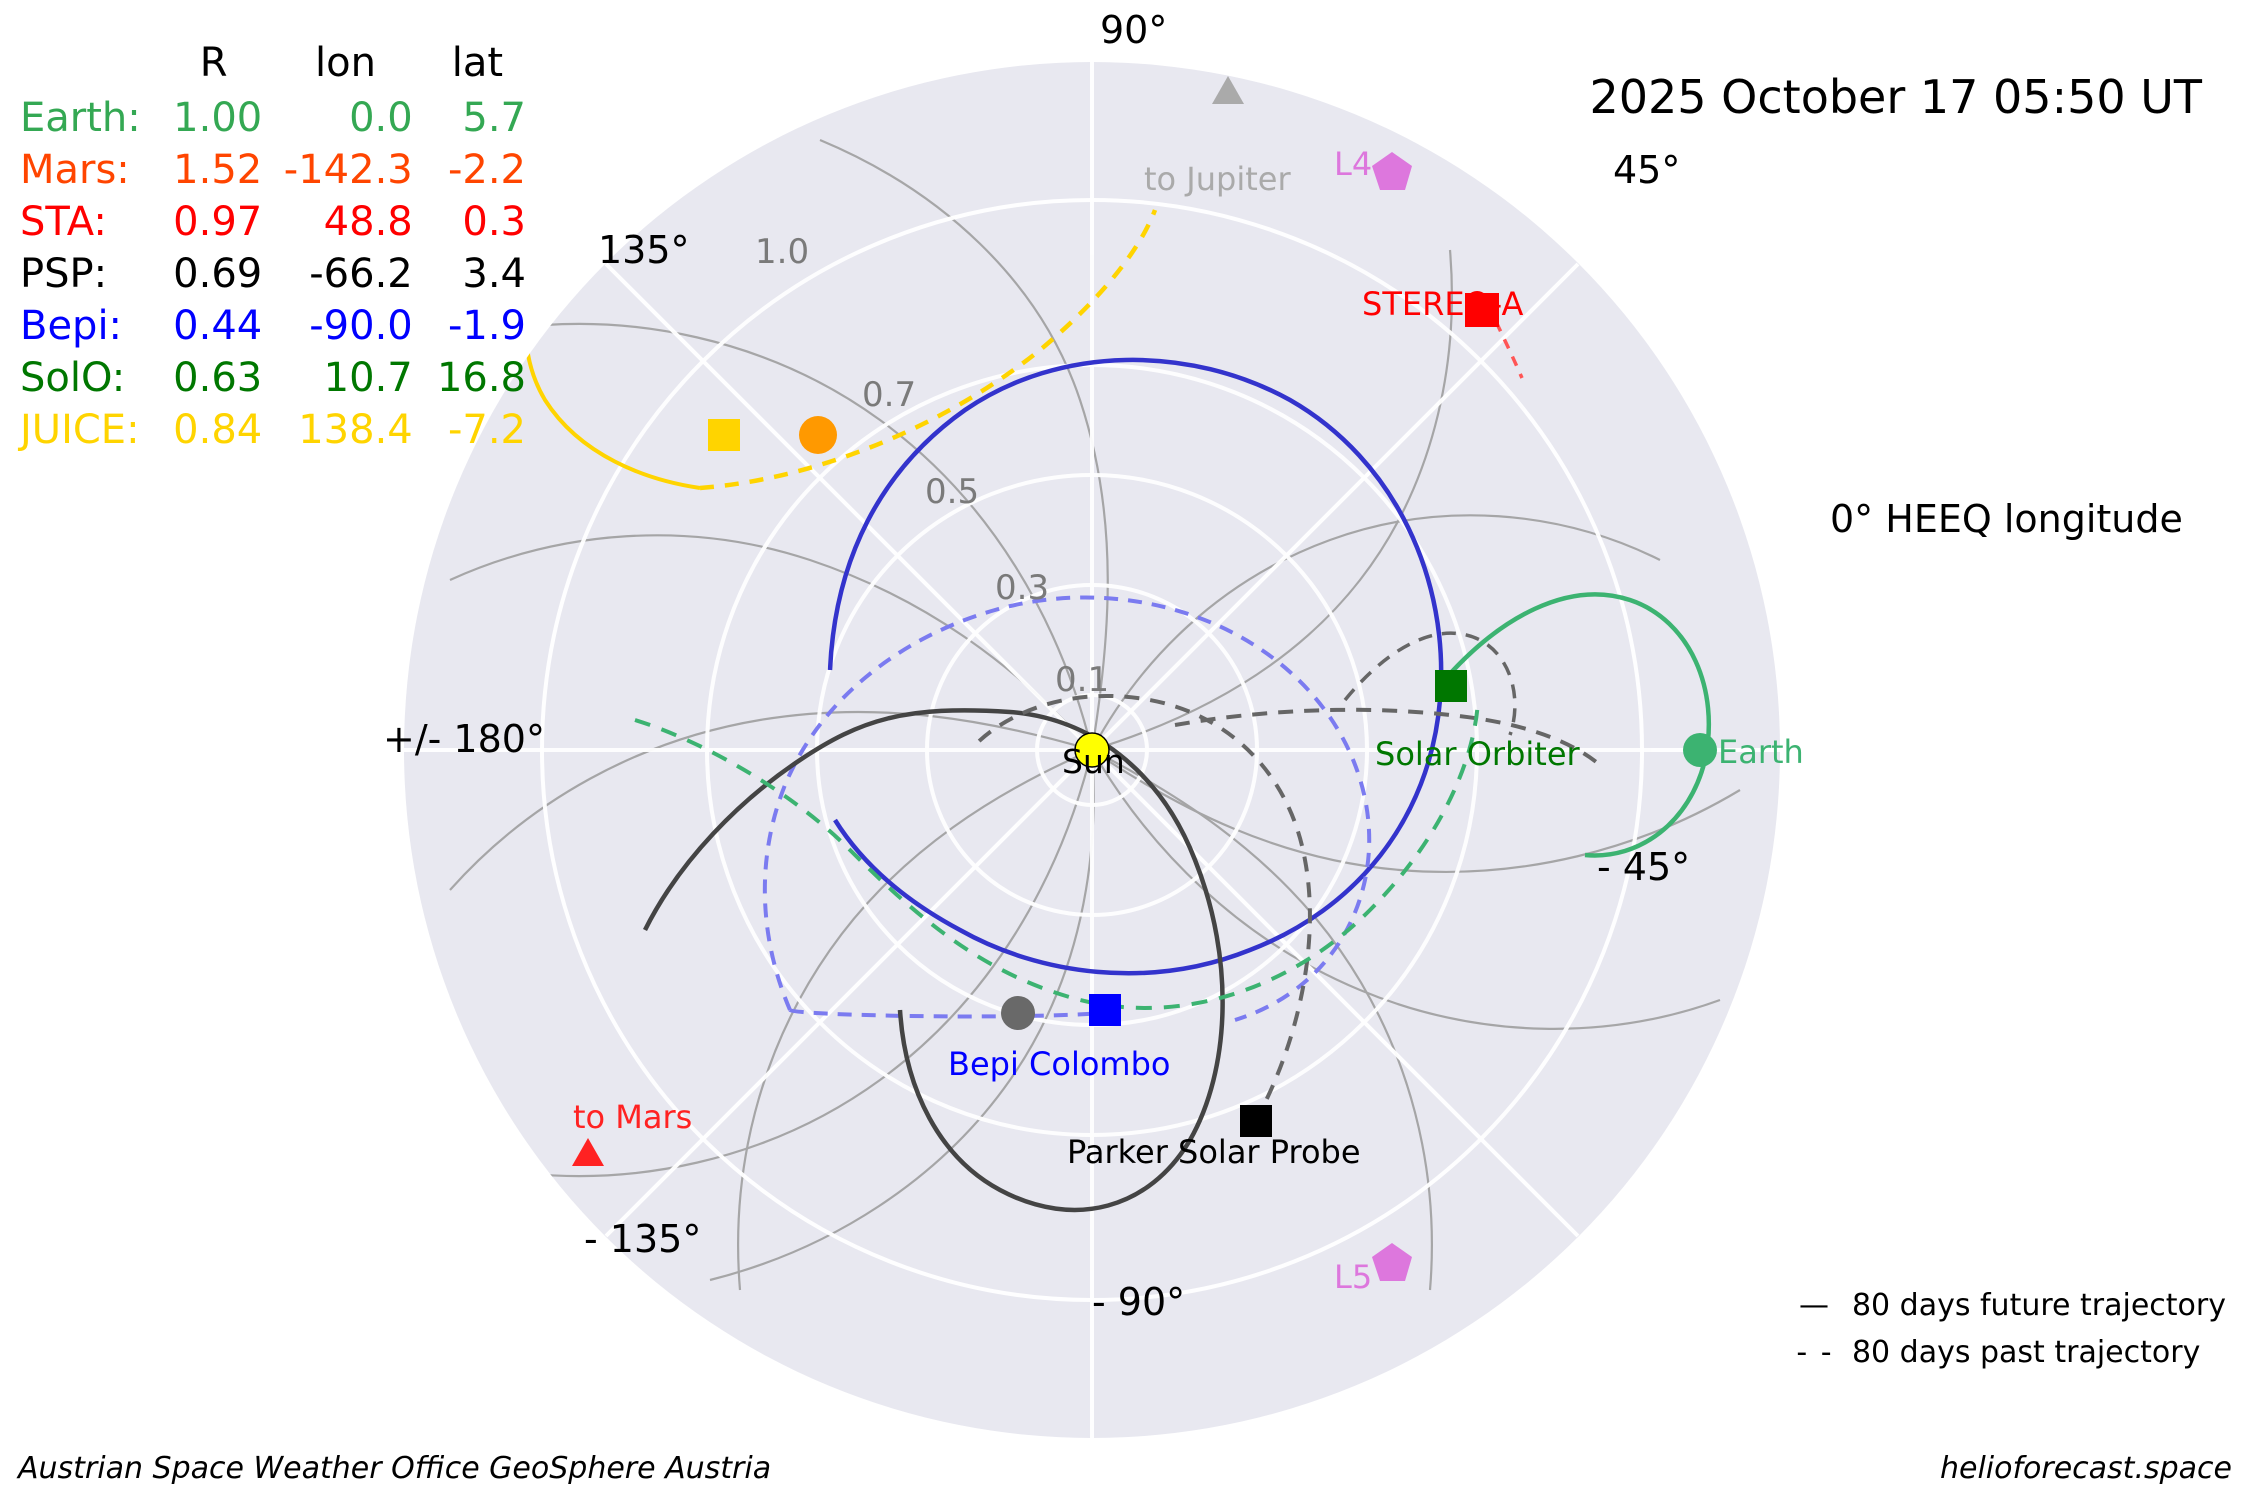 The height and width of the screenshot is (1500, 2250). What do you see at coordinates (1105, 1010) in the screenshot?
I see `marker-bepi-colombo` at bounding box center [1105, 1010].